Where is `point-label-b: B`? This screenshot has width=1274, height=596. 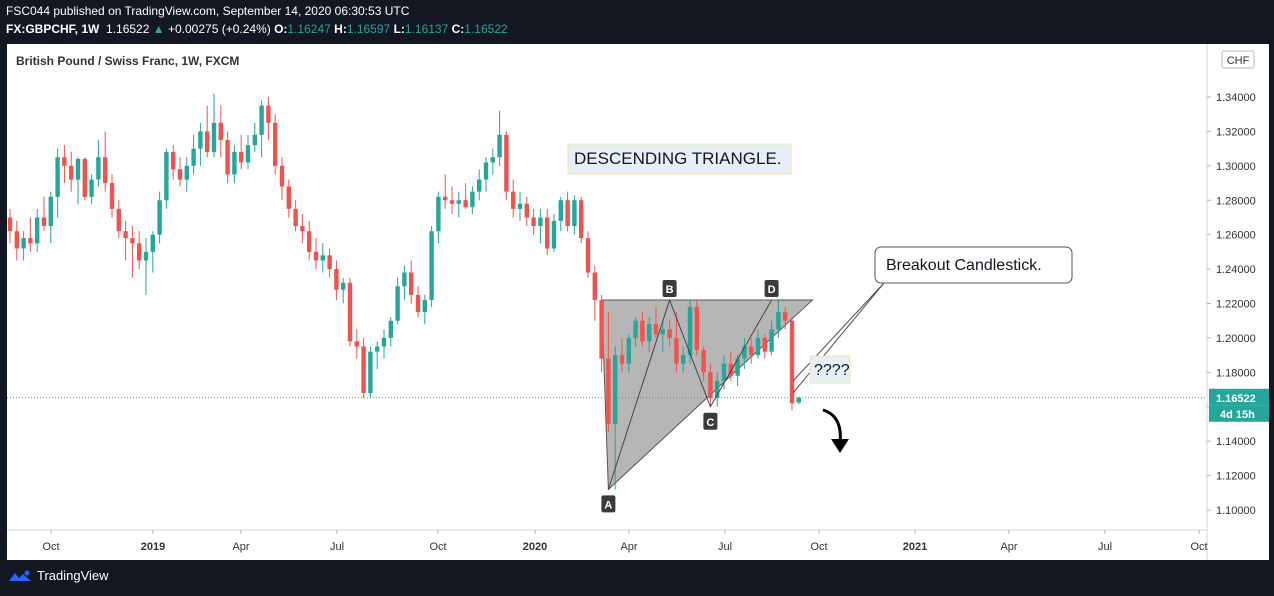
point-label-b: B is located at coordinates (669, 289).